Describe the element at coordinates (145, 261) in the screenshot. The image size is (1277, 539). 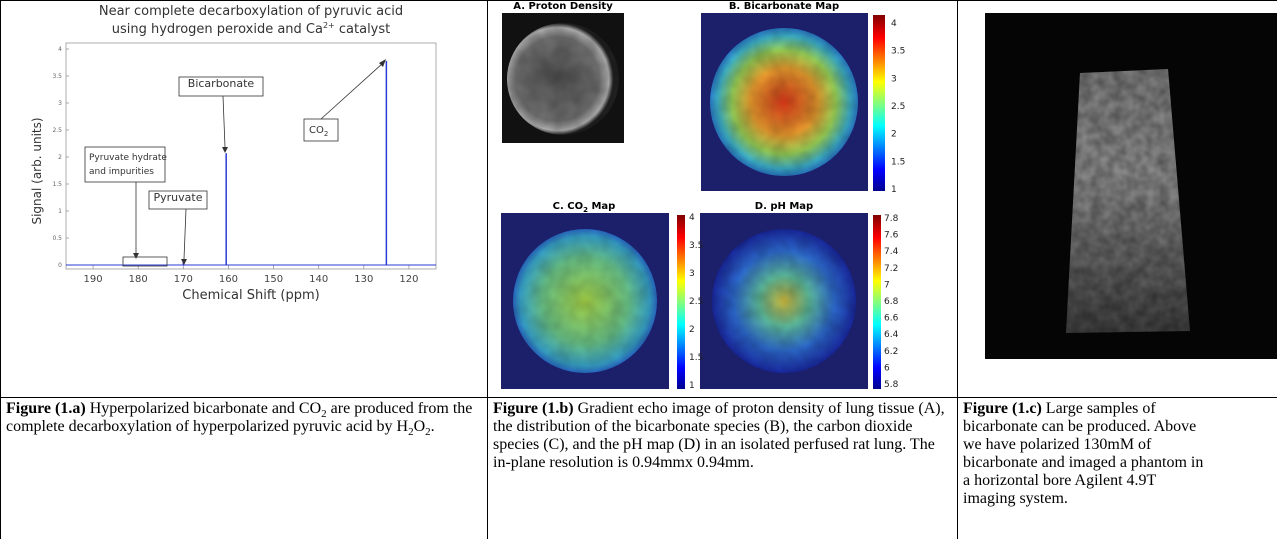
I see `region-box` at that location.